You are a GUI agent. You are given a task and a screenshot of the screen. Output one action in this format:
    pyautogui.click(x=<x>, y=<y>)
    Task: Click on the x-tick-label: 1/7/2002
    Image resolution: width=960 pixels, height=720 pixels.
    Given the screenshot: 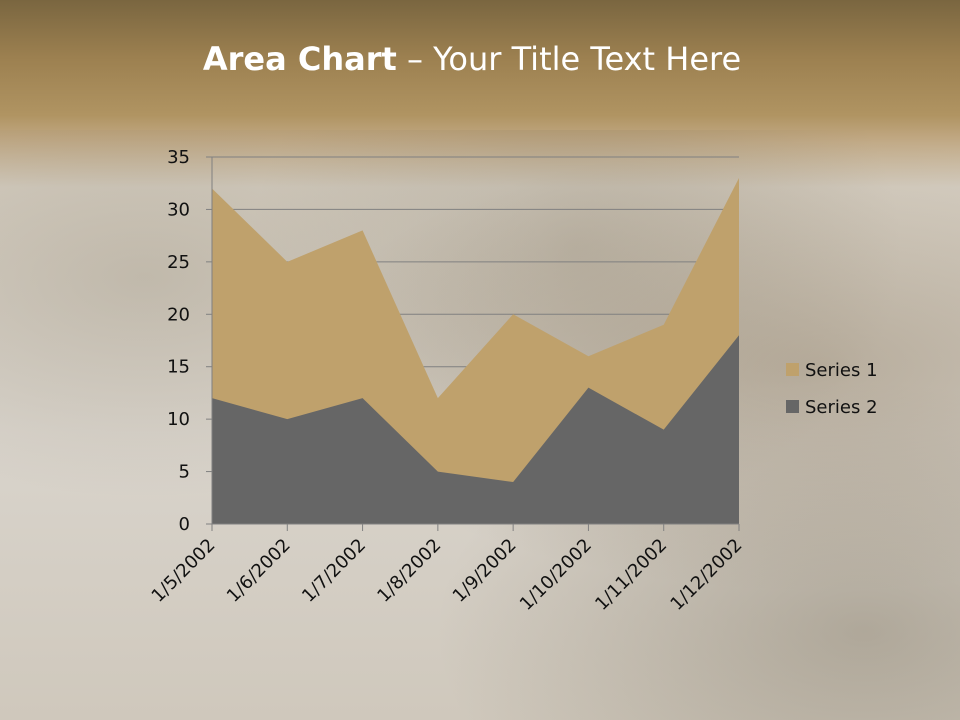 What is the action you would take?
    pyautogui.click(x=334, y=571)
    